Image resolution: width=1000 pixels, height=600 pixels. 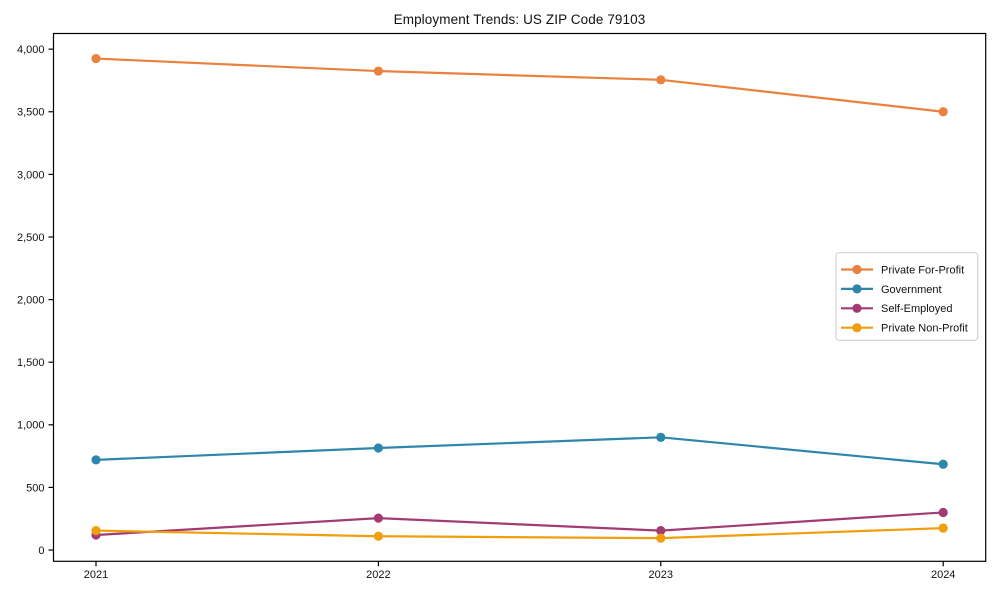 What do you see at coordinates (378, 575) in the screenshot?
I see `x-tick-label: 2022` at bounding box center [378, 575].